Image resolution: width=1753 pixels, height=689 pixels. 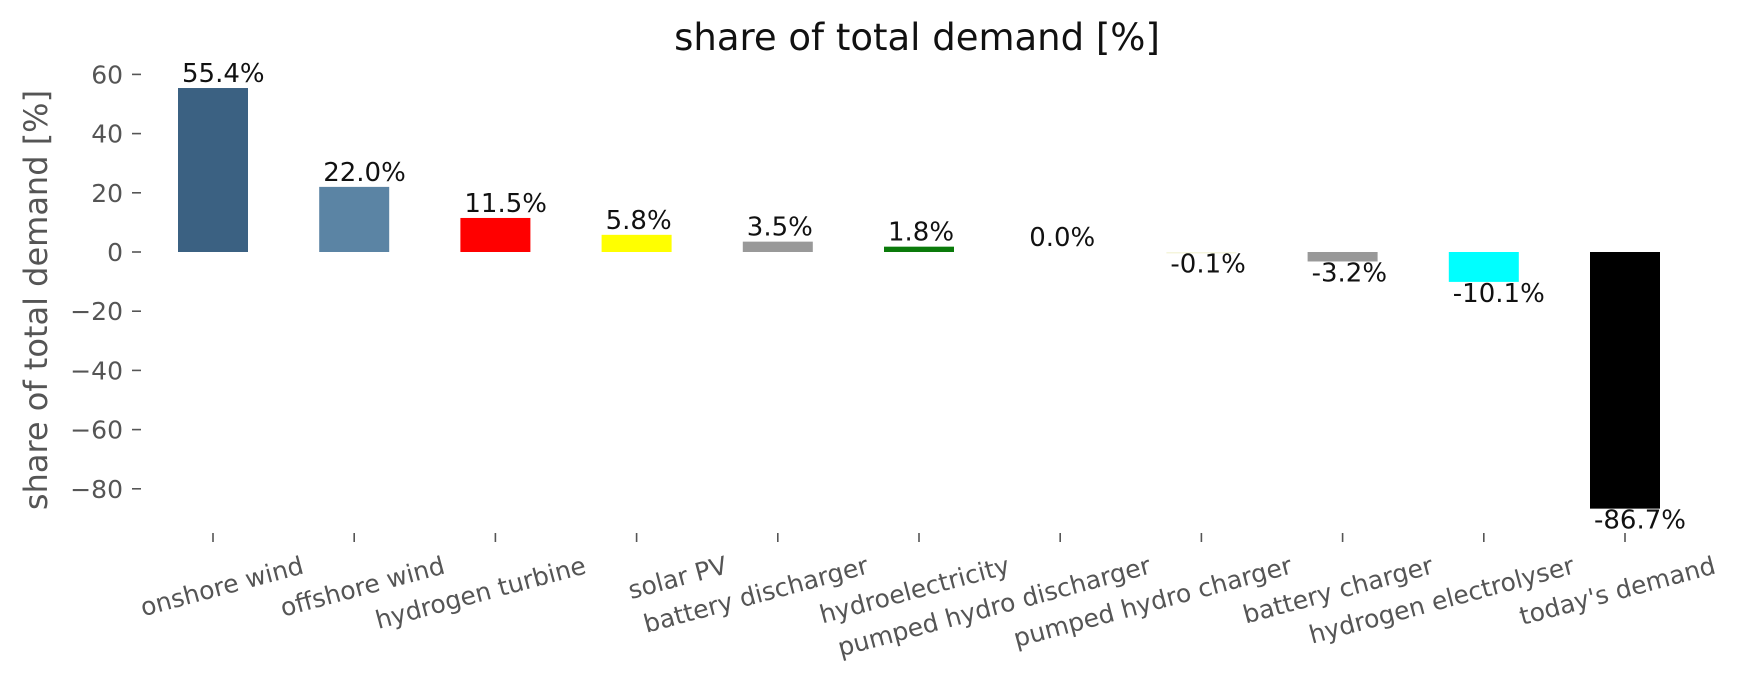 What do you see at coordinates (107, 134) in the screenshot?
I see `y-tick-label: 40` at bounding box center [107, 134].